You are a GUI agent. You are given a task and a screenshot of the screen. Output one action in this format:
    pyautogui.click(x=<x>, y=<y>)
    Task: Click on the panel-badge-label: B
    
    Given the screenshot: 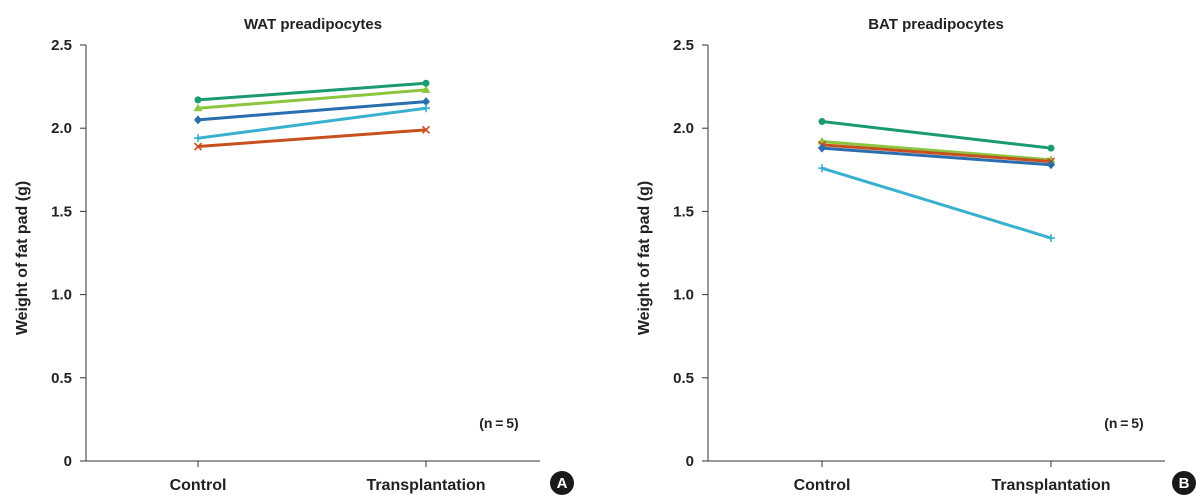 What is the action you would take?
    pyautogui.click(x=1184, y=483)
    